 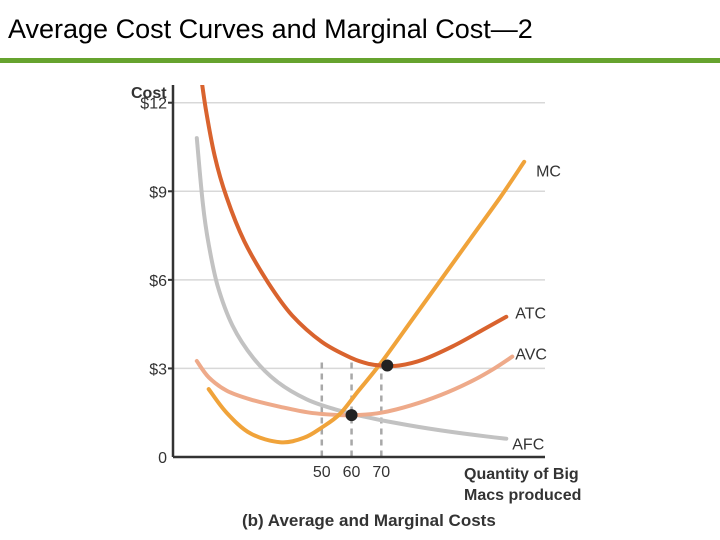 I want to click on series-avc-line, so click(x=354, y=386).